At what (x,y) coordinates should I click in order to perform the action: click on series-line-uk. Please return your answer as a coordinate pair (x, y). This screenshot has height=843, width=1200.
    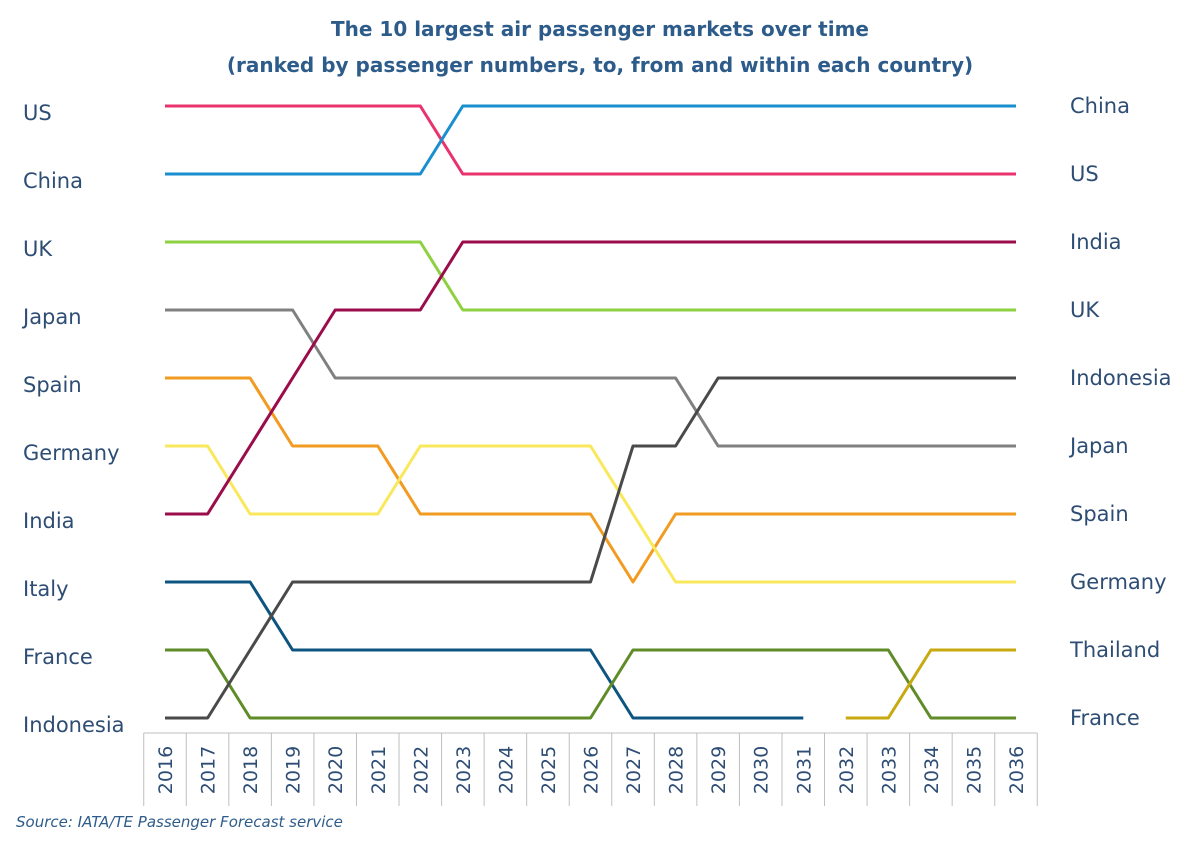
    Looking at the image, I should click on (590, 276).